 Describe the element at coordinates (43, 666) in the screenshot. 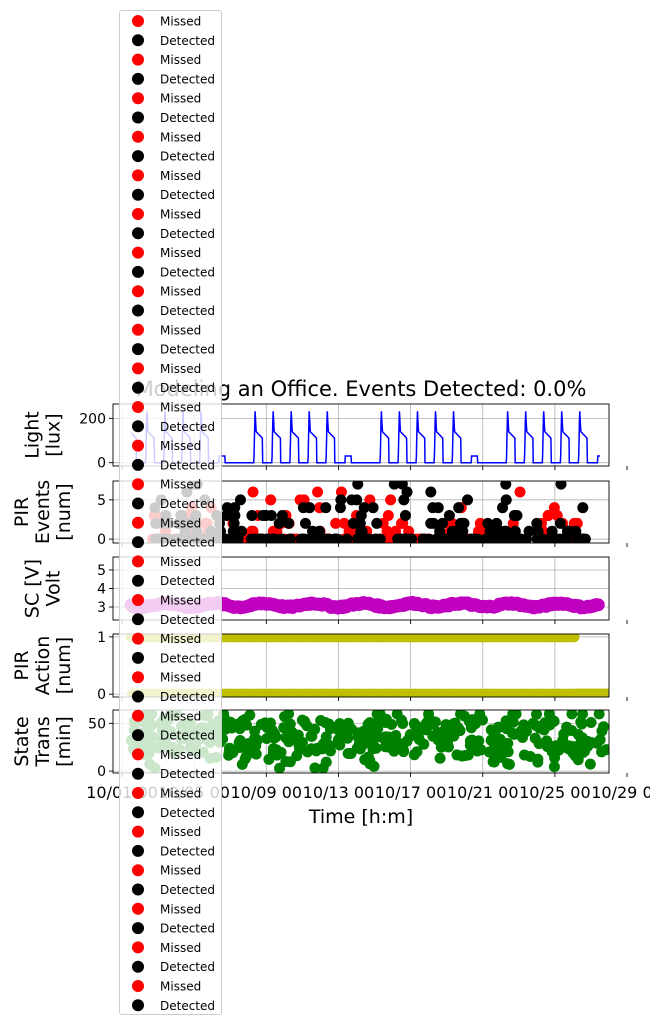

I see `y-axis-label-pir_action: PIRAction[num]` at that location.